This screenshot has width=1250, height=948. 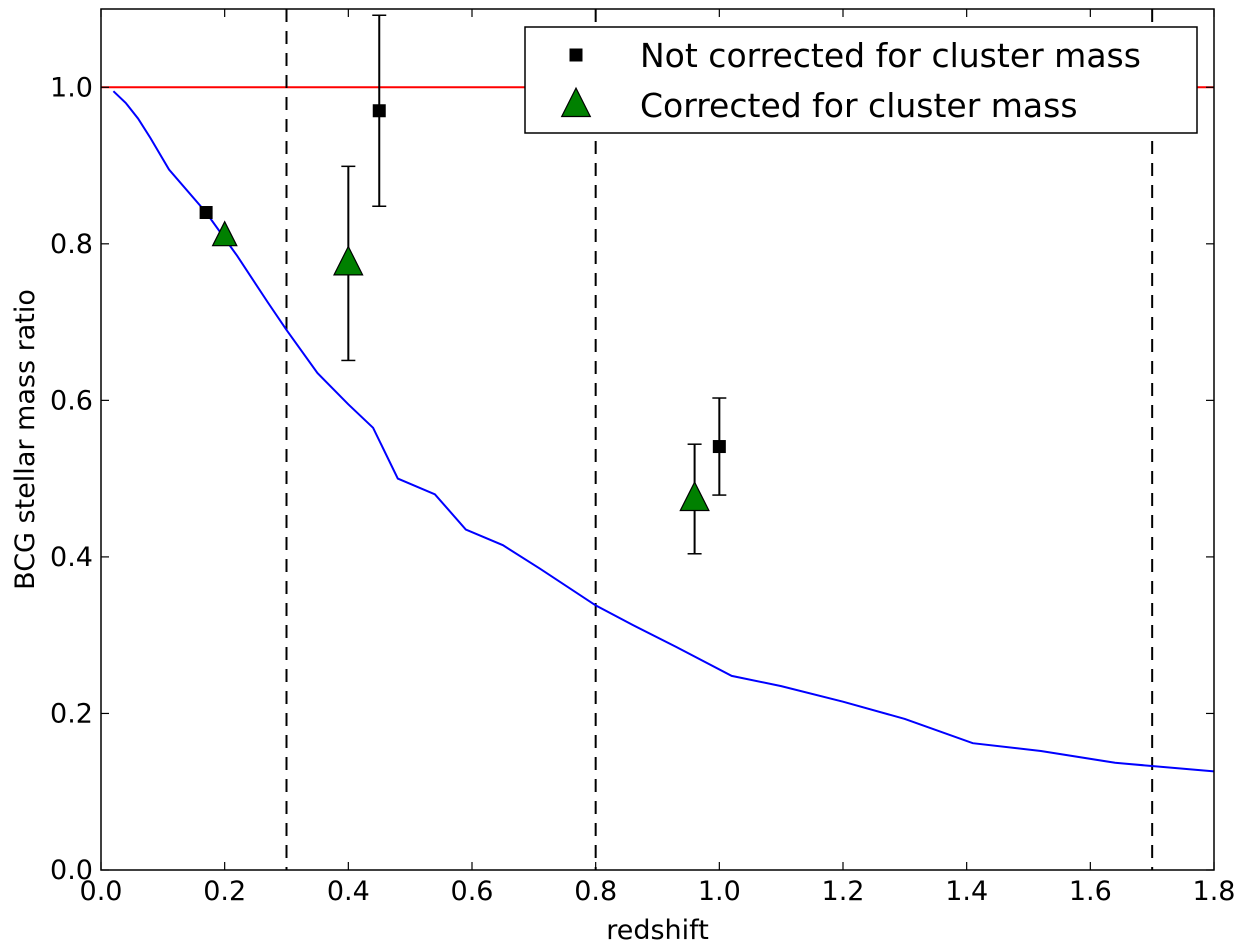 What do you see at coordinates (348, 891) in the screenshot?
I see `x-tick-label: 0.4` at bounding box center [348, 891].